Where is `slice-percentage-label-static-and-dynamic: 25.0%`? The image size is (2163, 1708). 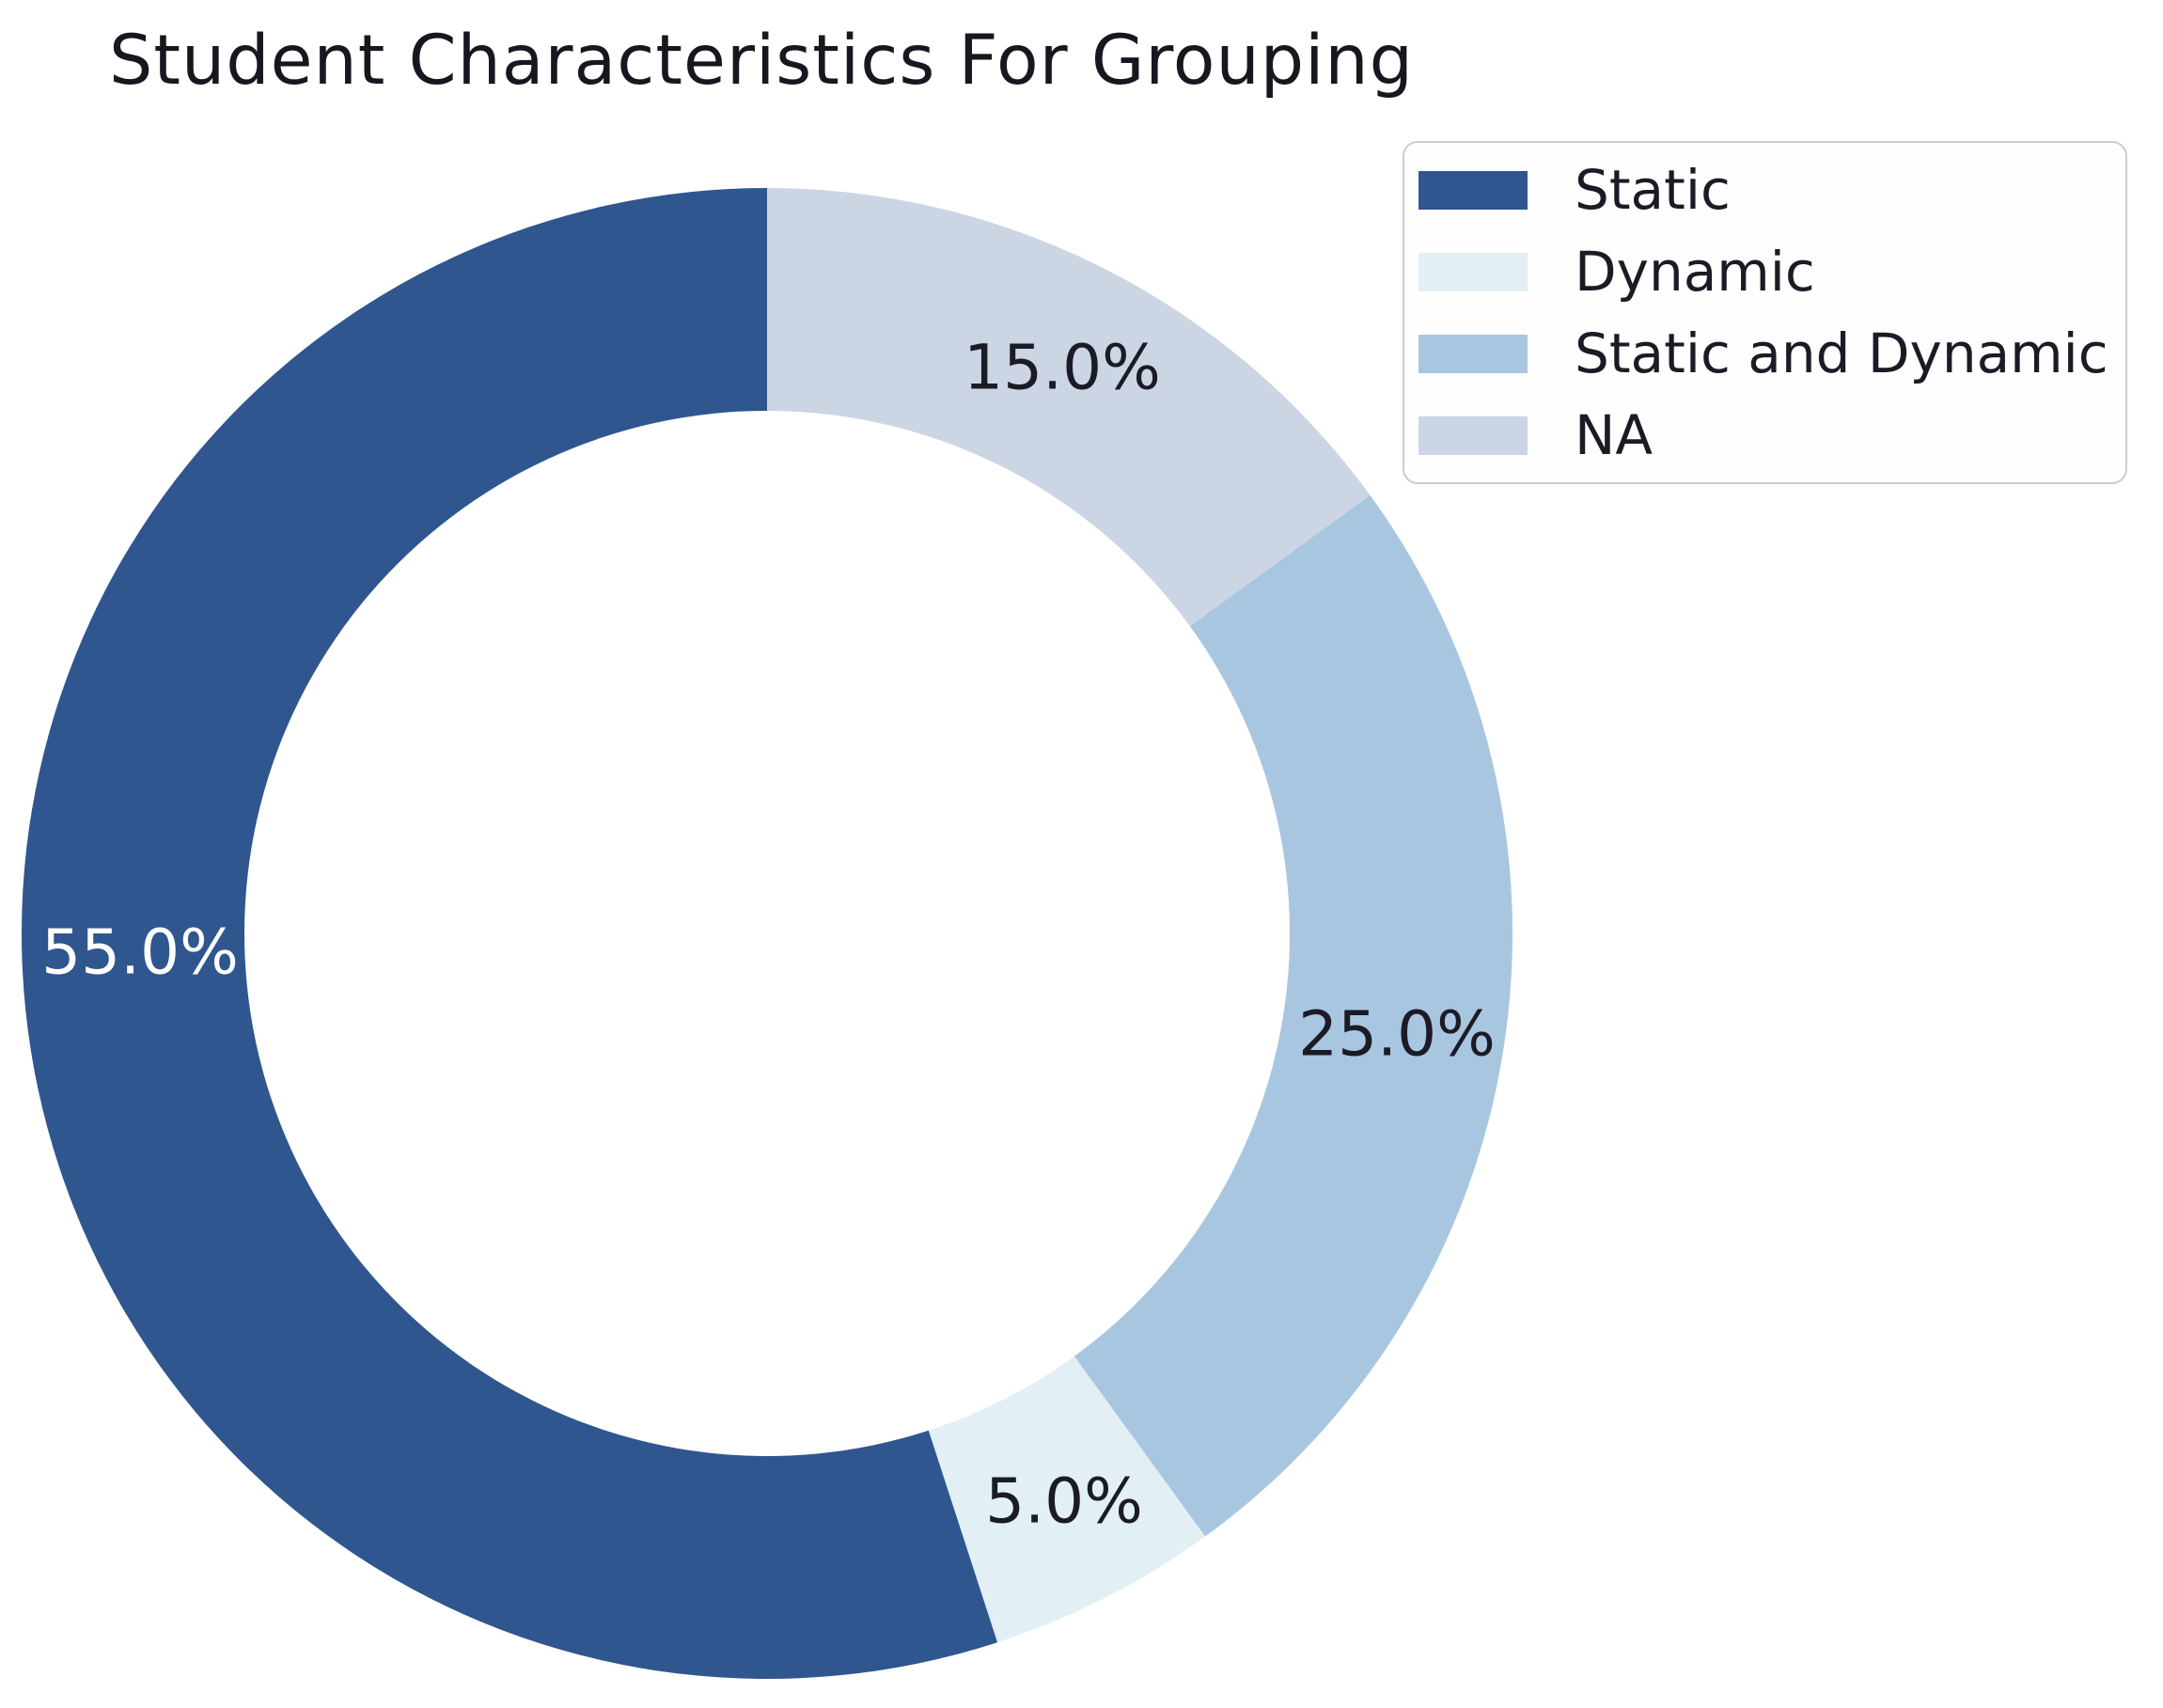
slice-percentage-label-static-and-dynamic: 25.0% is located at coordinates (1397, 1034).